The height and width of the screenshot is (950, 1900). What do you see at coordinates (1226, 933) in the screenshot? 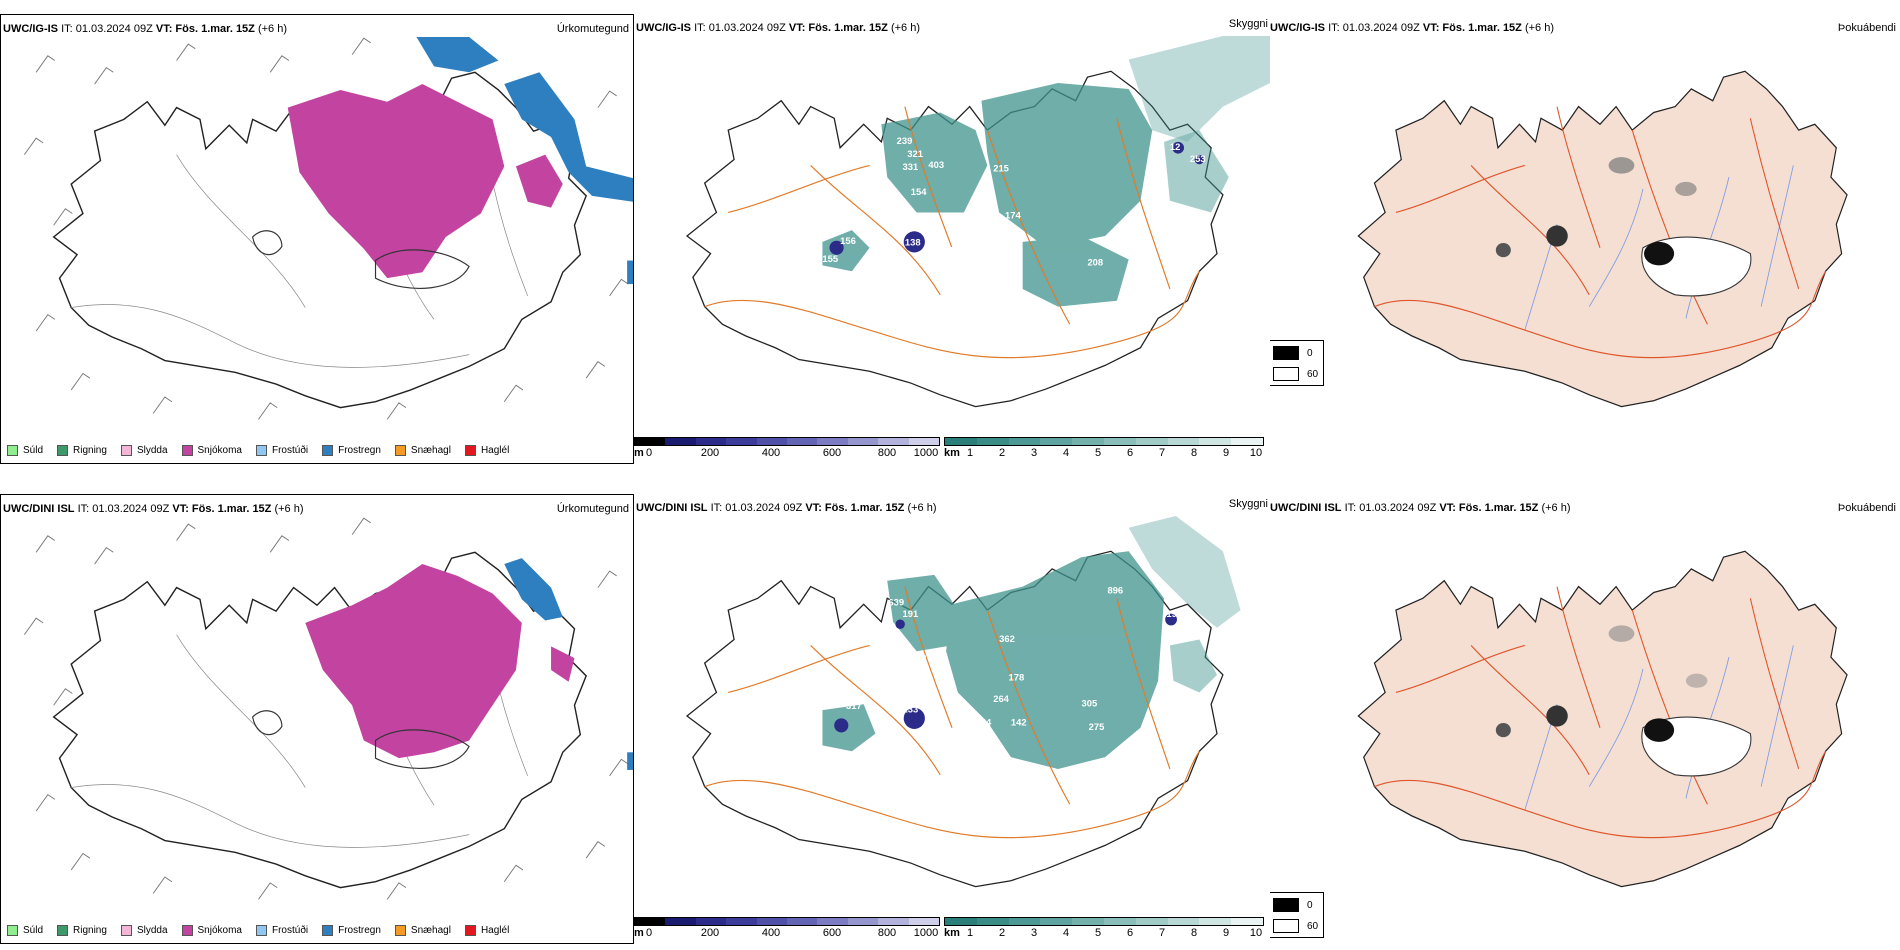
I see `vis-tick: 9` at bounding box center [1226, 933].